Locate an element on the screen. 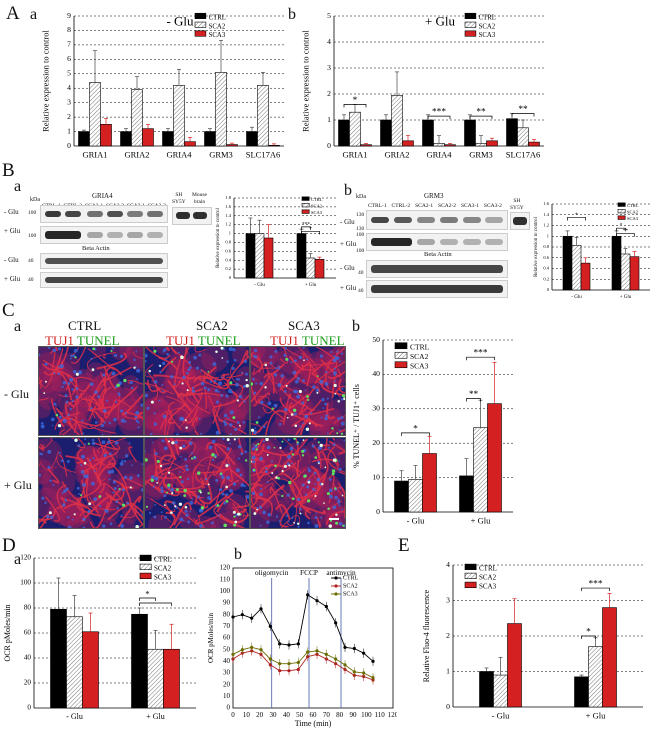 The height and width of the screenshot is (734, 655). significance-label: ** is located at coordinates (474, 395).